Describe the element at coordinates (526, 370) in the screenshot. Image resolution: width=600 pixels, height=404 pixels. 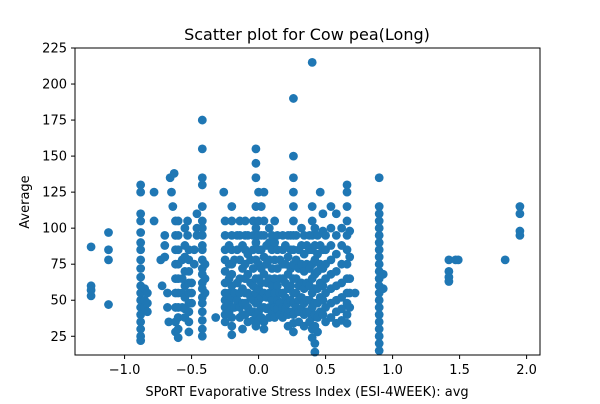
I see `x-tick-label: 2.0` at that location.